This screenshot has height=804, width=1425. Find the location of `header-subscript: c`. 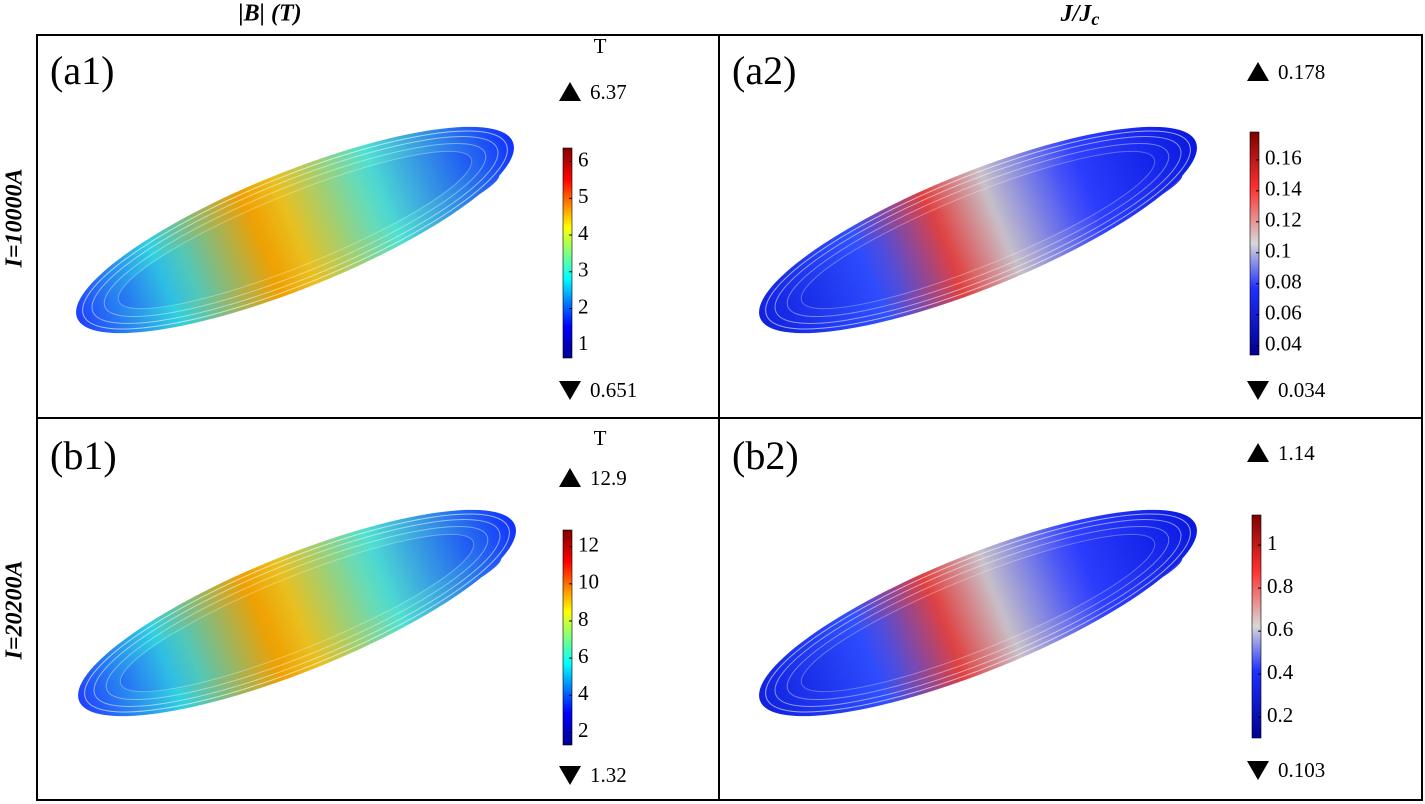

header-subscript: c is located at coordinates (1095, 19).